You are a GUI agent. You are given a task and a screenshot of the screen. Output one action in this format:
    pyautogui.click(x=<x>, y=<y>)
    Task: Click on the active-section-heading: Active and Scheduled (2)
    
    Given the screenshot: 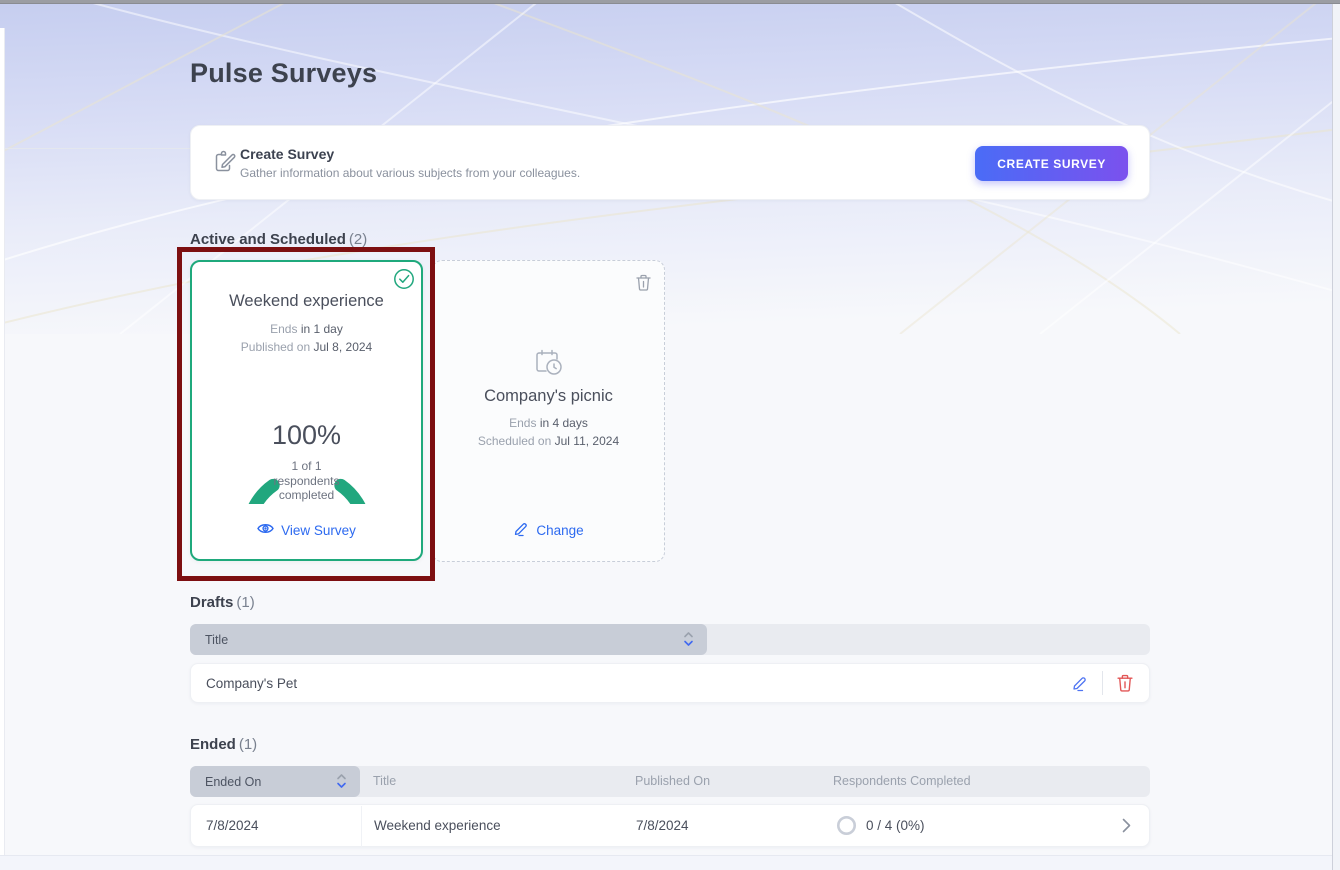 What is the action you would take?
    pyautogui.click(x=278, y=239)
    